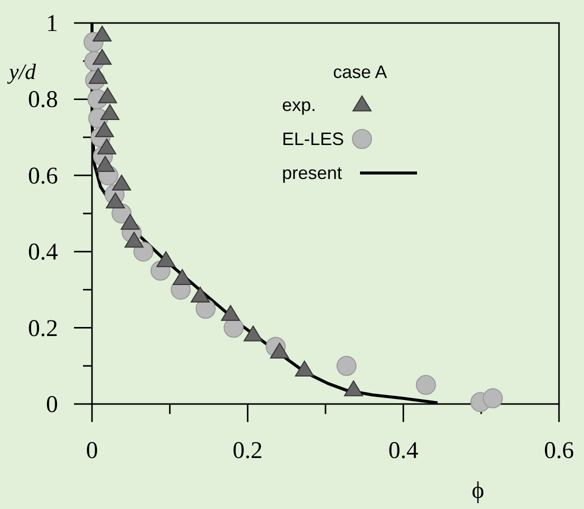 The width and height of the screenshot is (584, 509). What do you see at coordinates (247, 451) in the screenshot?
I see `x-tick-label: 0.2` at bounding box center [247, 451].